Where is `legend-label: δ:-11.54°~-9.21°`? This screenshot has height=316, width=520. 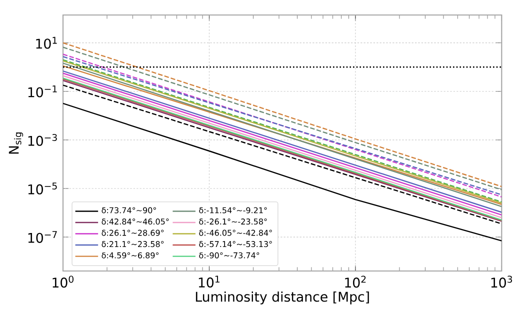
legend-label: δ:-11.54°~-9.21° is located at coordinates (233, 210).